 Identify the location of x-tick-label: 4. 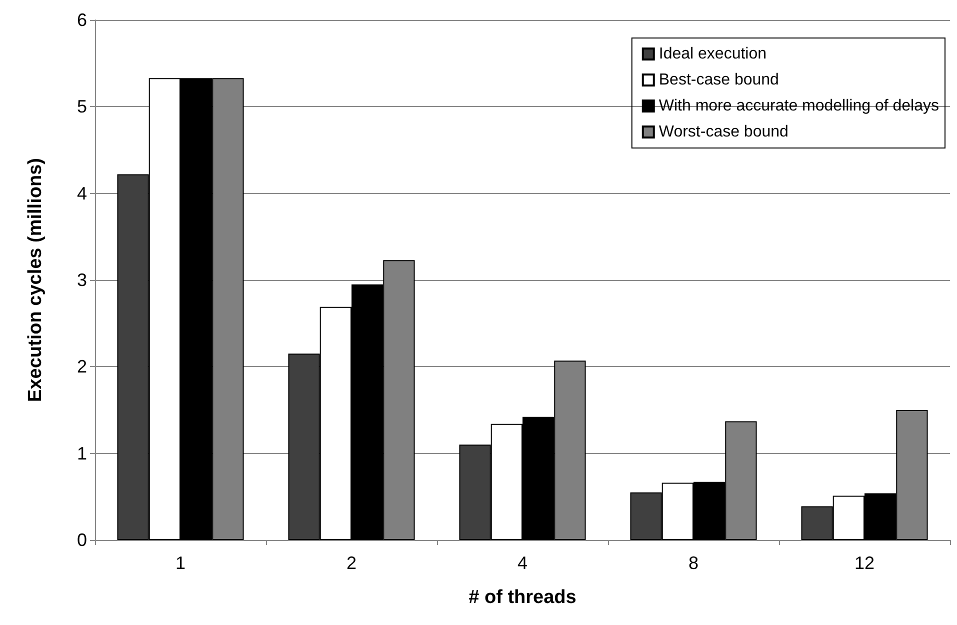
(522, 563).